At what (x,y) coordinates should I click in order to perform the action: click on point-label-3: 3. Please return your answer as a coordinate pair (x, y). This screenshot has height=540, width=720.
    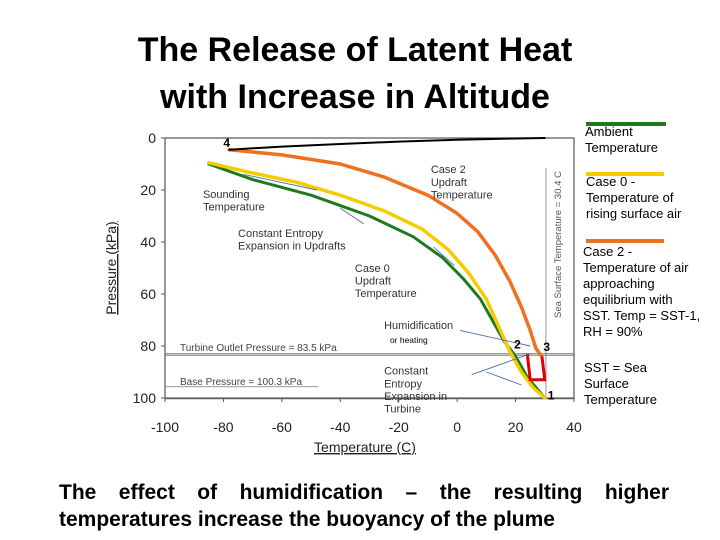
    Looking at the image, I should click on (546, 347).